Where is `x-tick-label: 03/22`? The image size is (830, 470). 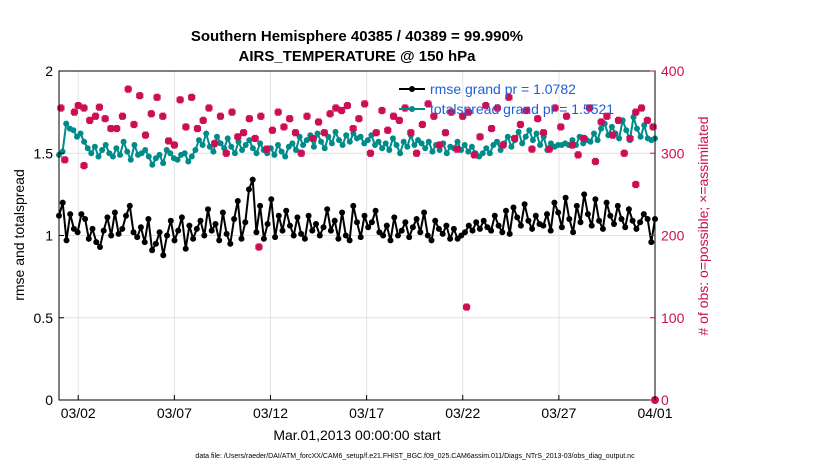 x-tick-label: 03/22 is located at coordinates (462, 413).